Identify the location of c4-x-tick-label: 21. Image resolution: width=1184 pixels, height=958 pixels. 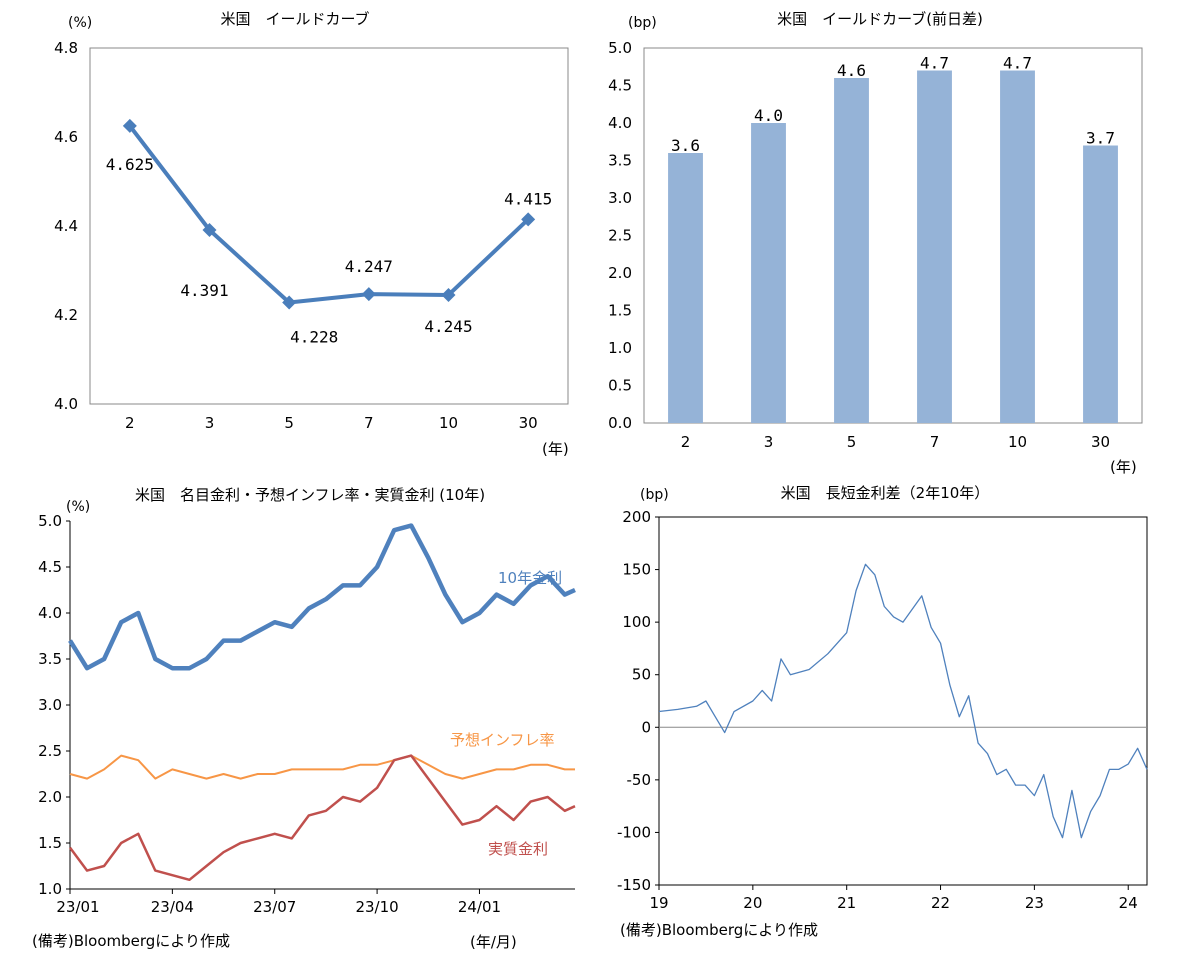
(846, 903).